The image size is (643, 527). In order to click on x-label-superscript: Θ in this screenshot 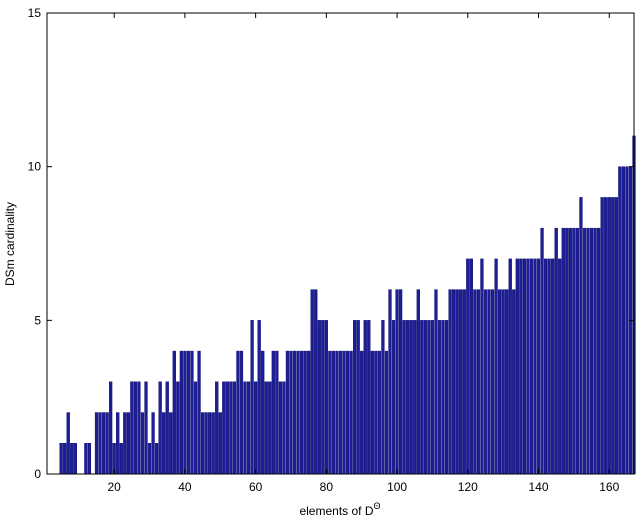, I will do `click(377, 506)`.